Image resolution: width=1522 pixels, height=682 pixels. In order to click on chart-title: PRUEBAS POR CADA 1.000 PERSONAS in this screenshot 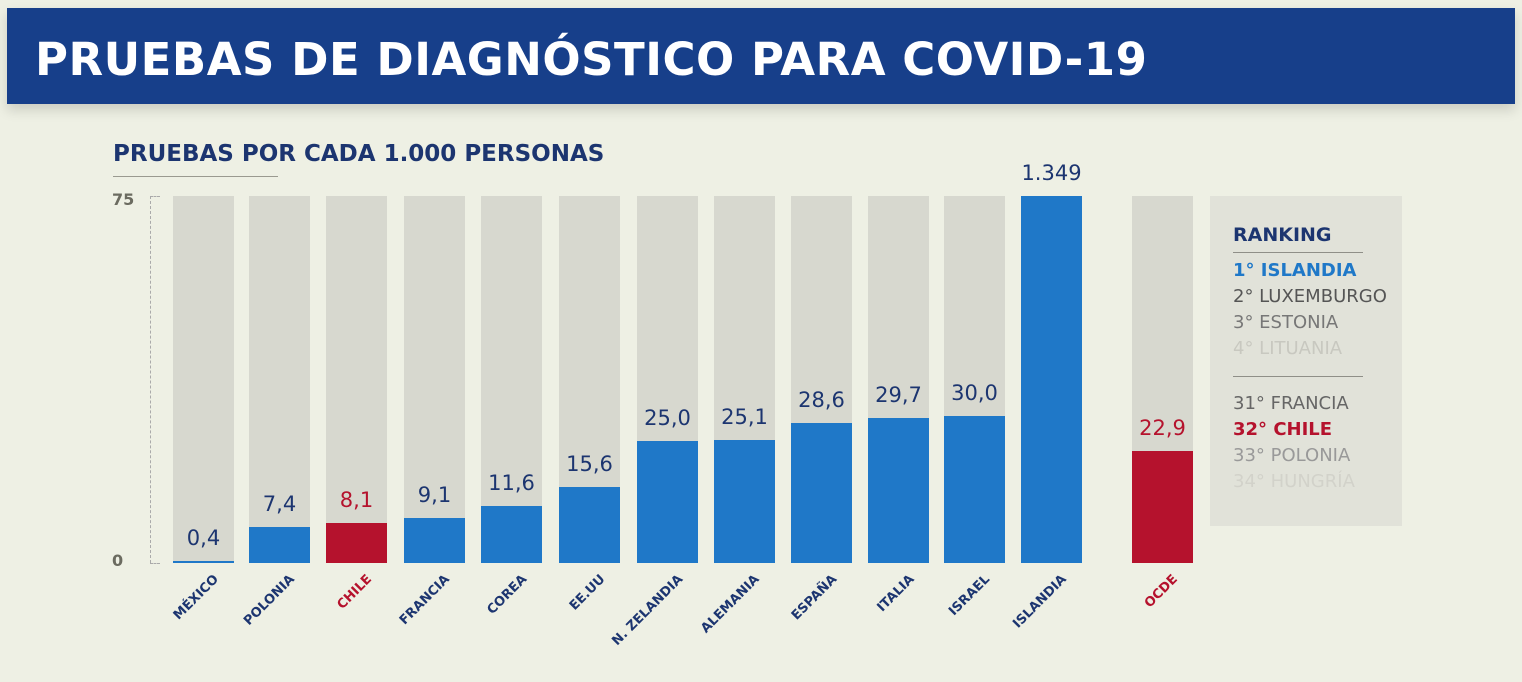, I will do `click(359, 154)`.